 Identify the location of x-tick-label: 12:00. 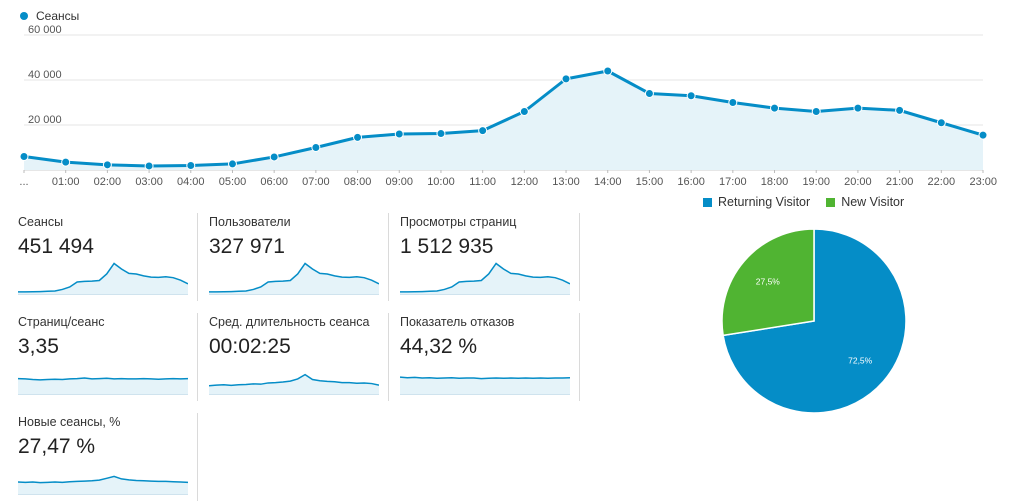
(525, 182).